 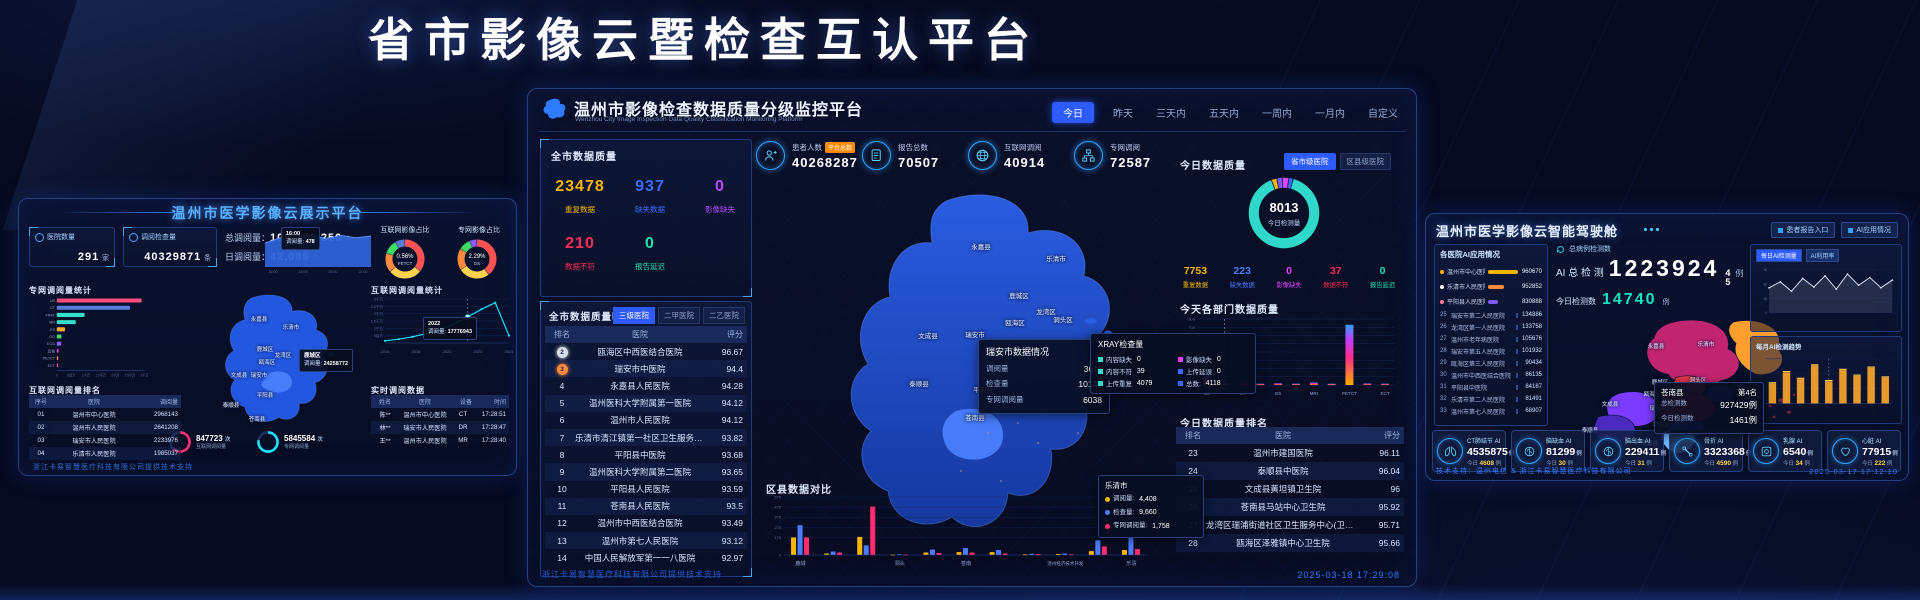 I want to click on right-panel-title: 温州市医学影像云智能驾驶舱, so click(x=1527, y=231).